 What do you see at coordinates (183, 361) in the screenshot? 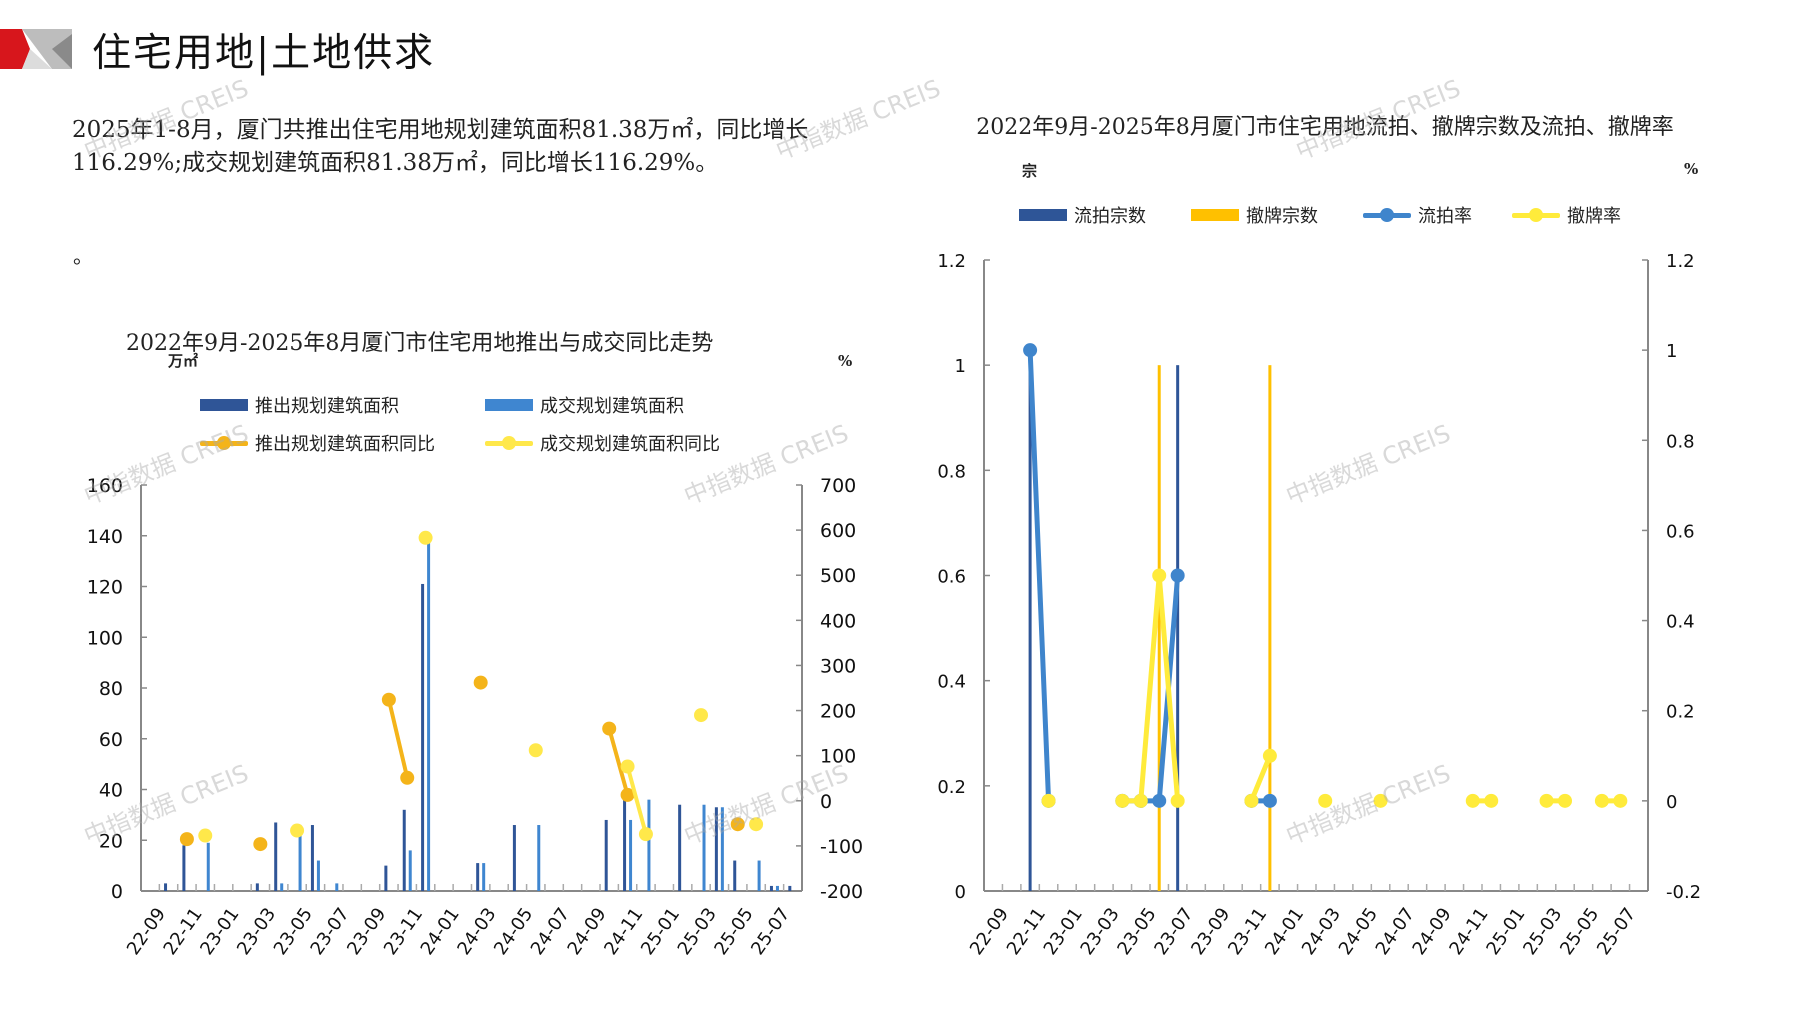
I see `left-chart-ylabel: 万㎡` at bounding box center [183, 361].